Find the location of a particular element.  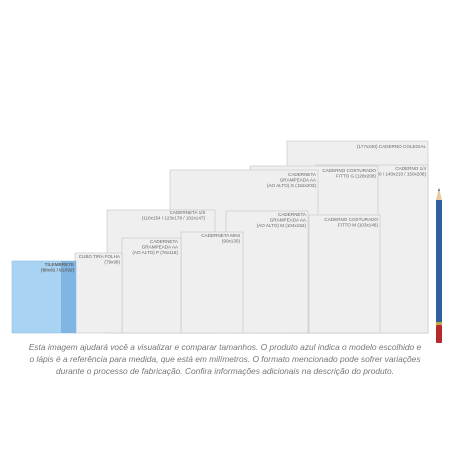

pencil-tip is located at coordinates (439, 194).